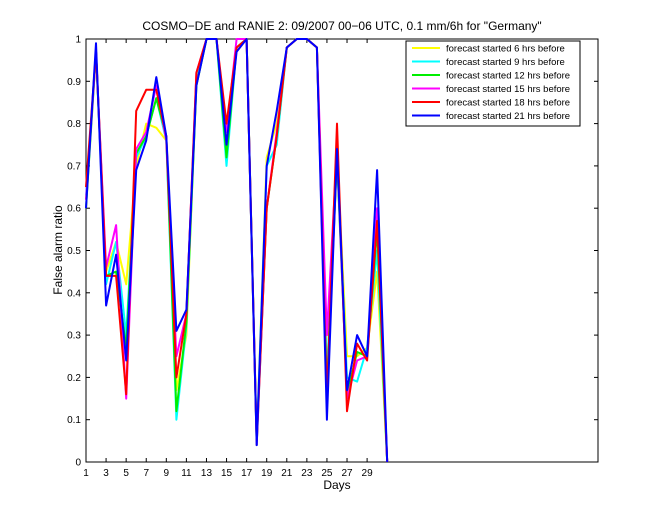 The width and height of the screenshot is (660, 520). I want to click on legend-entry-2: forecast started 12 hrs before, so click(508, 76).